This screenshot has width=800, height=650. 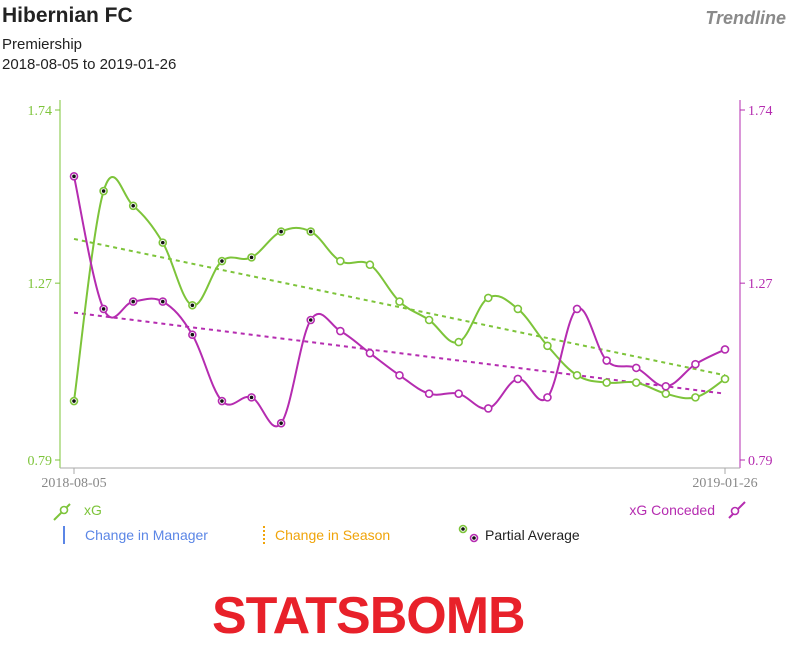 I want to click on statsbomb-logo: STATSBOMB, so click(x=369, y=616).